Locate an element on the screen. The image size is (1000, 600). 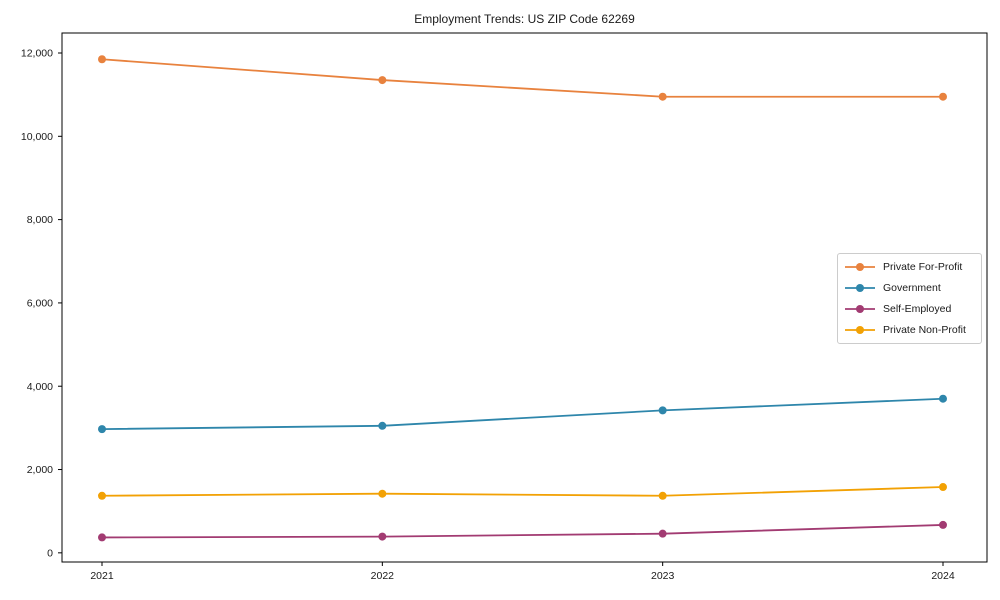
legend-item-private-non-profit: Private Non-Profit is located at coordinates (909, 330).